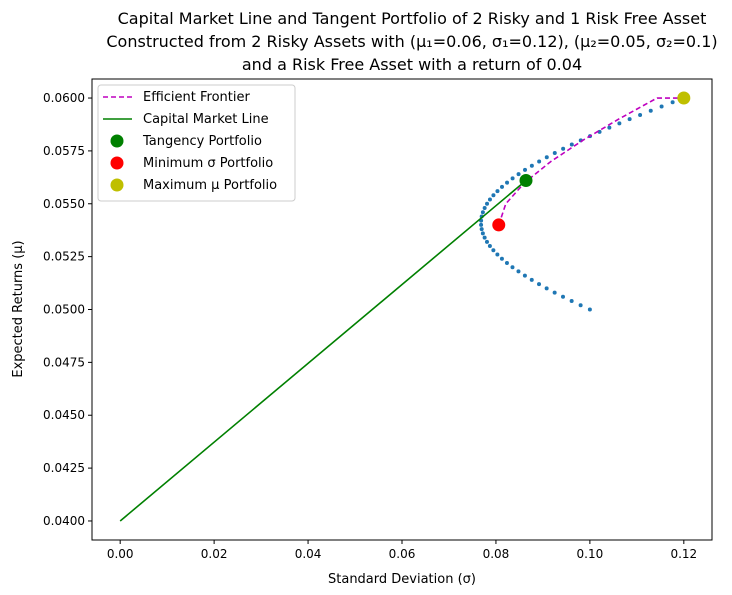 This screenshot has height=595, width=732. I want to click on minimum-sigma-portfolio-marker, so click(499, 225).